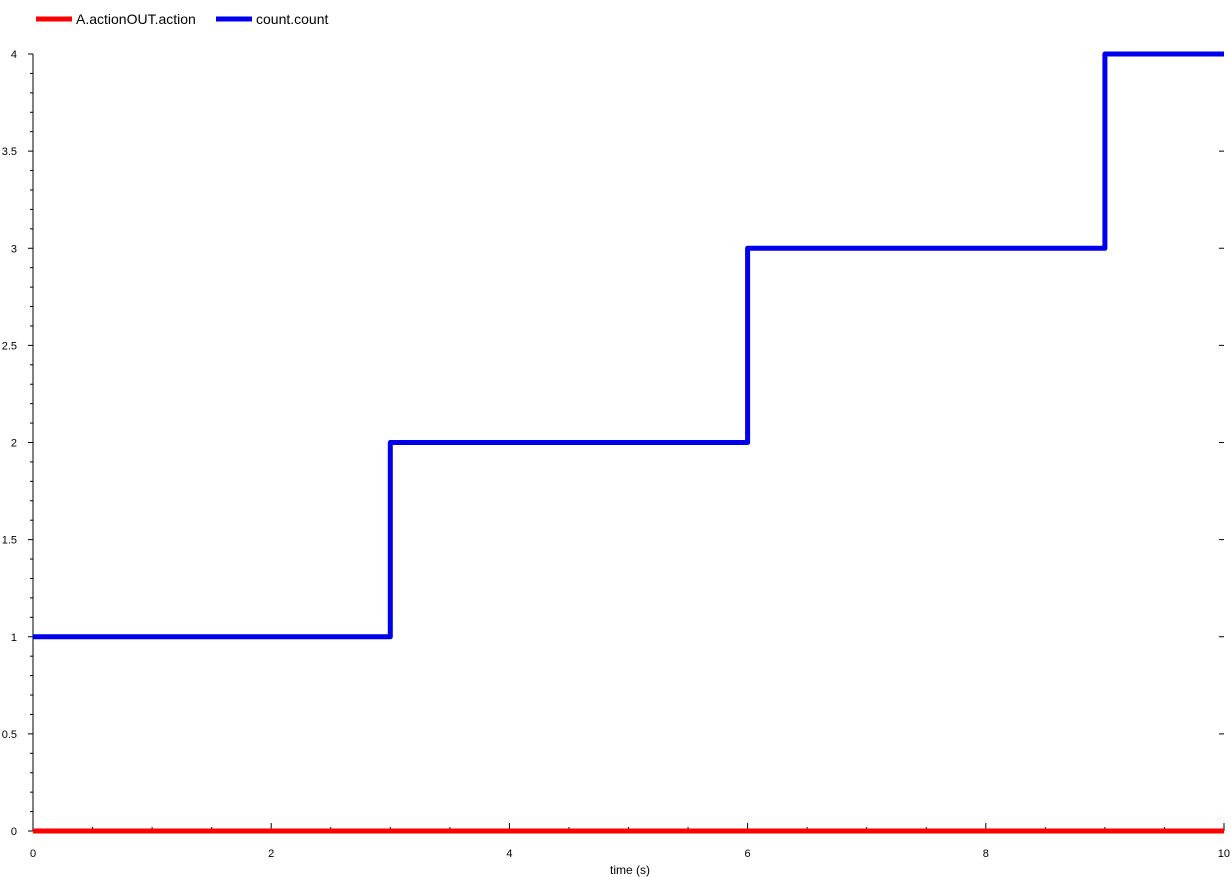  Describe the element at coordinates (271, 854) in the screenshot. I see `x-tick-label: 2` at that location.